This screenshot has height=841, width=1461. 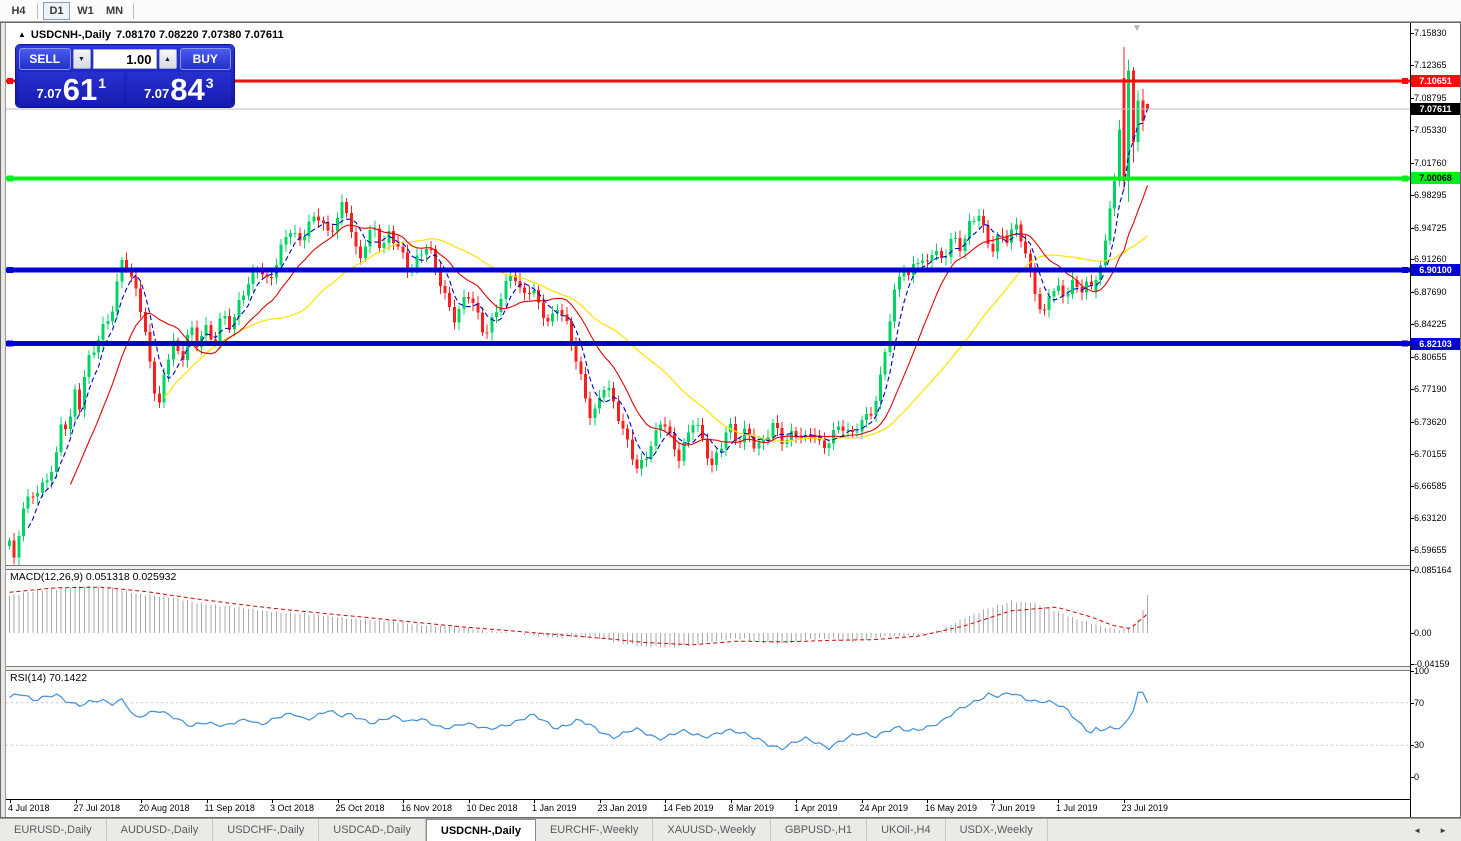 I want to click on collapse-icon: ▲, so click(x=22, y=34).